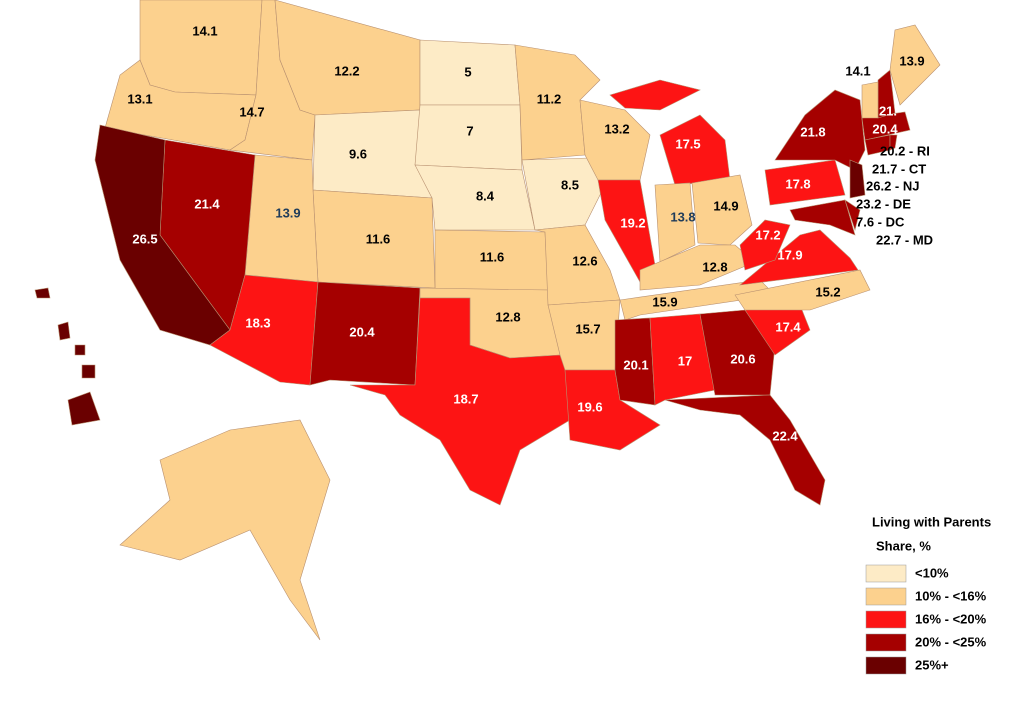 This screenshot has width=1024, height=702. Describe the element at coordinates (632, 222) in the screenshot. I see `state-label: 19.2` at that location.